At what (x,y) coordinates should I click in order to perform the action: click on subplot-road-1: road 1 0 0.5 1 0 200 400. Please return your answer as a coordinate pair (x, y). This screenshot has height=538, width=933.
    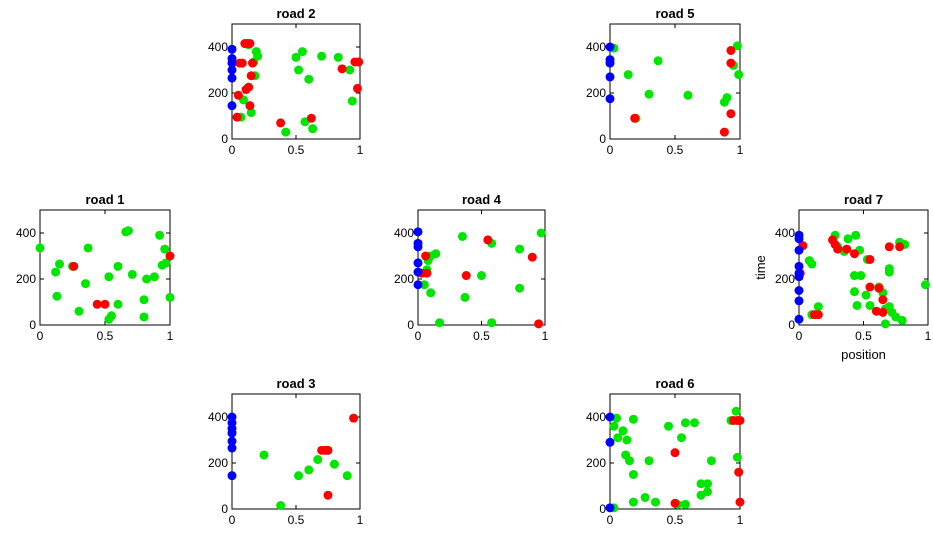
    Looking at the image, I should click on (95, 267).